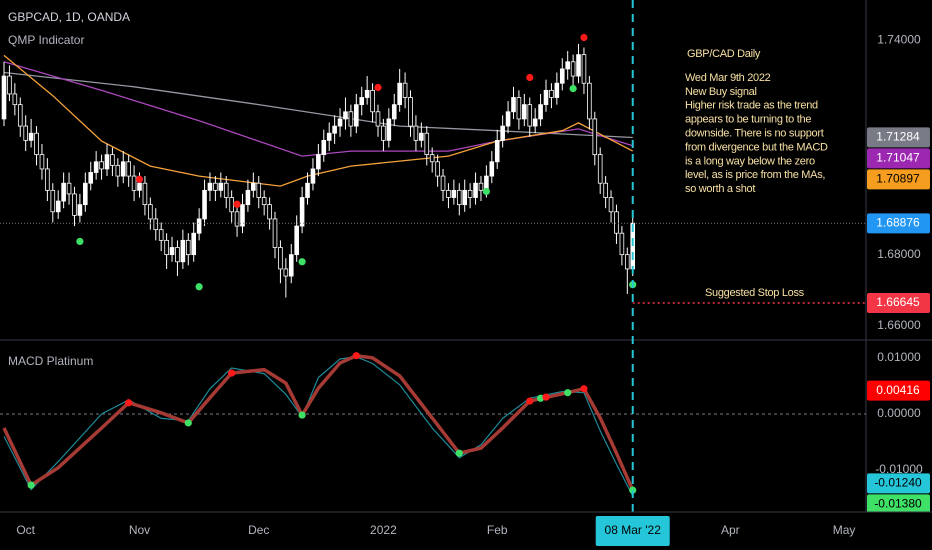  I want to click on price-label: -0.01380, so click(898, 504).